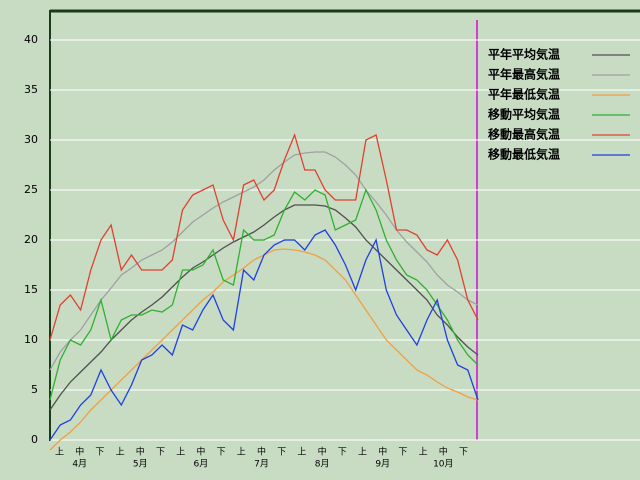 Image resolution: width=640 pixels, height=480 pixels. Describe the element at coordinates (31, 89) in the screenshot. I see `y-tick-label: 35` at that location.